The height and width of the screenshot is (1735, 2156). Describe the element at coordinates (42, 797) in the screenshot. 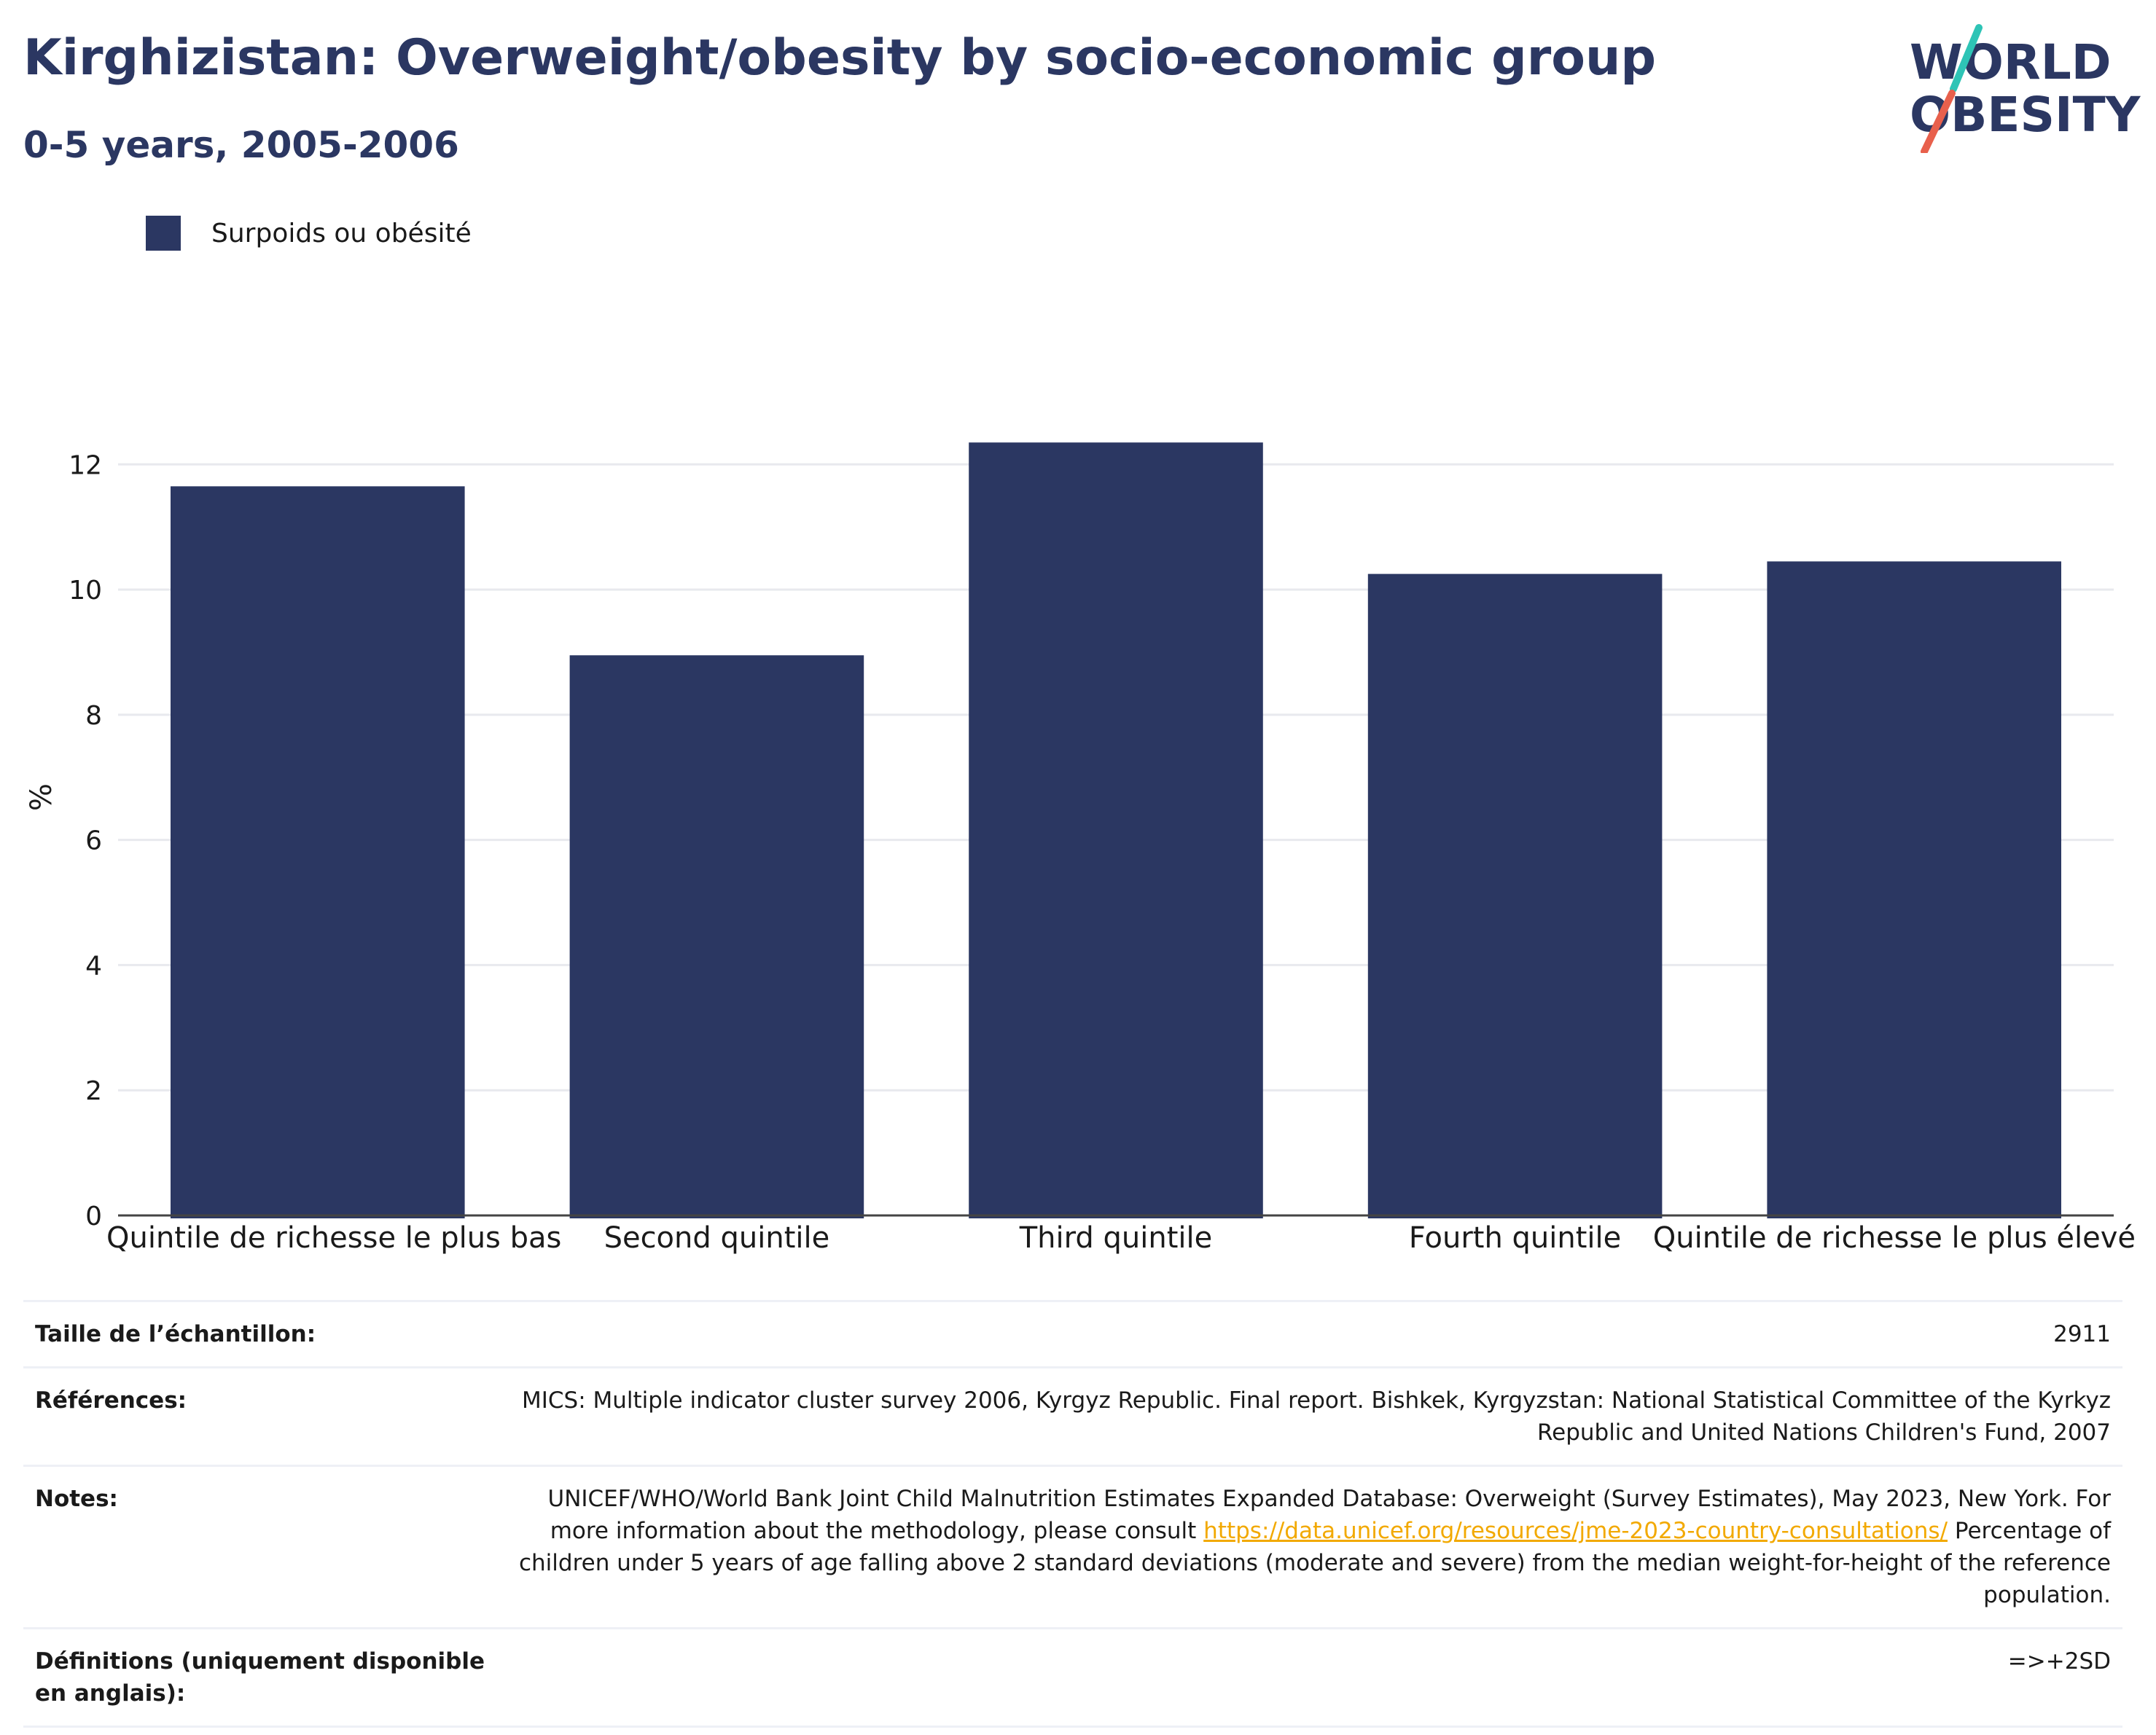

I see `y-axis-label: %` at that location.